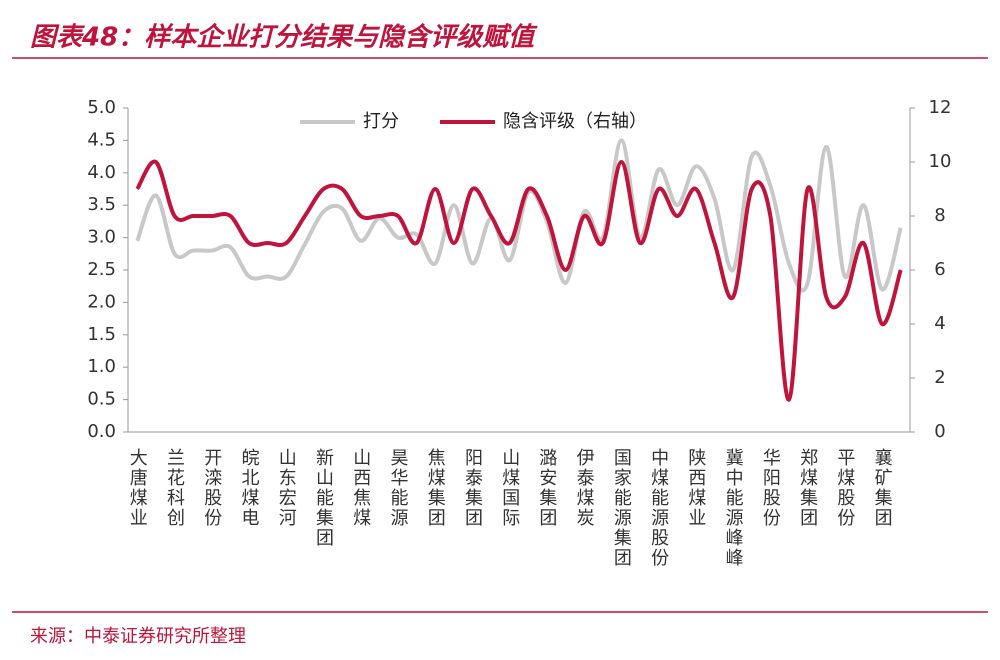 The width and height of the screenshot is (1000, 660). I want to click on x-tick-label: 冀中能源峰峰, so click(733, 508).